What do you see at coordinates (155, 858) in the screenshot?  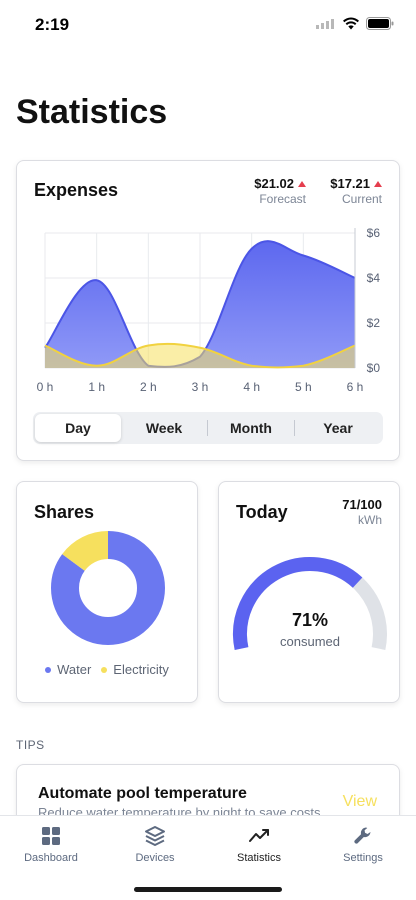 I see `tab-label-devices: Devices` at bounding box center [155, 858].